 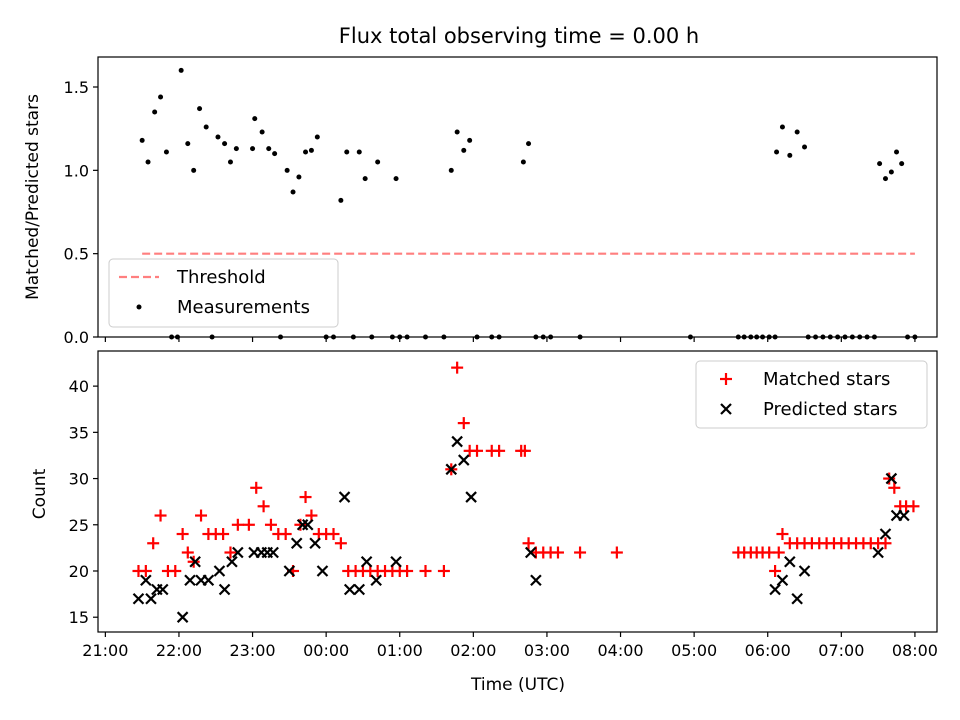 What do you see at coordinates (243, 307) in the screenshot?
I see `measurements-legend-label: Measurements` at bounding box center [243, 307].